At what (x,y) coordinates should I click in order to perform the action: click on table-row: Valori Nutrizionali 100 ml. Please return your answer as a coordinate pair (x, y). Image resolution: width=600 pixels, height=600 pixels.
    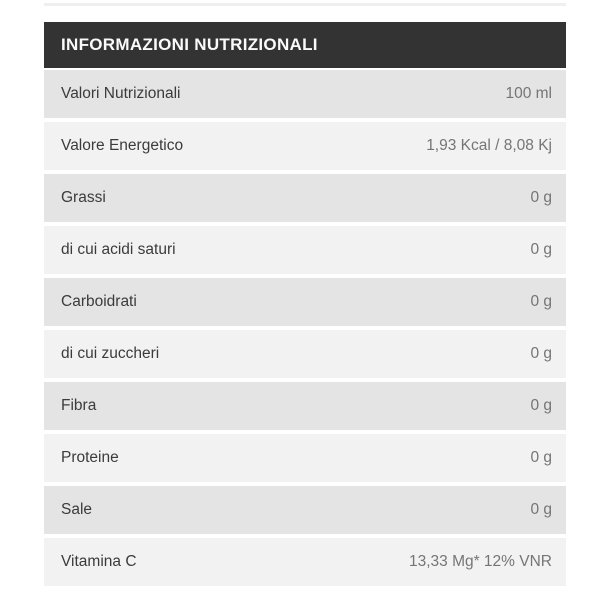
    Looking at the image, I should click on (305, 94).